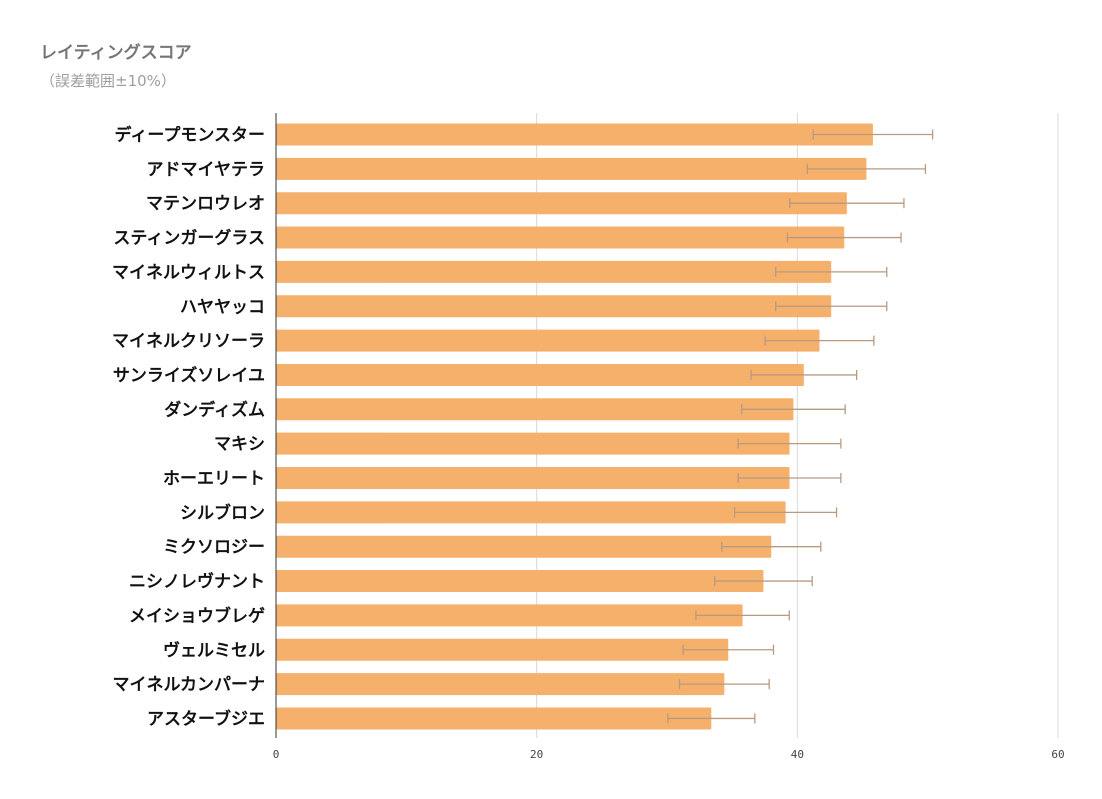 This screenshot has width=1102, height=799. What do you see at coordinates (214, 548) in the screenshot?
I see `category-label: ミクソロジー` at bounding box center [214, 548].